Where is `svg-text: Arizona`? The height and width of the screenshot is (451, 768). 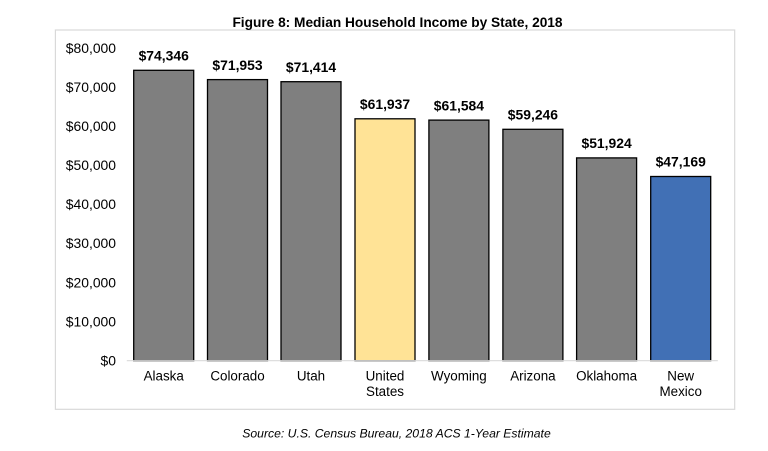 svg-text: Arizona is located at coordinates (533, 375).